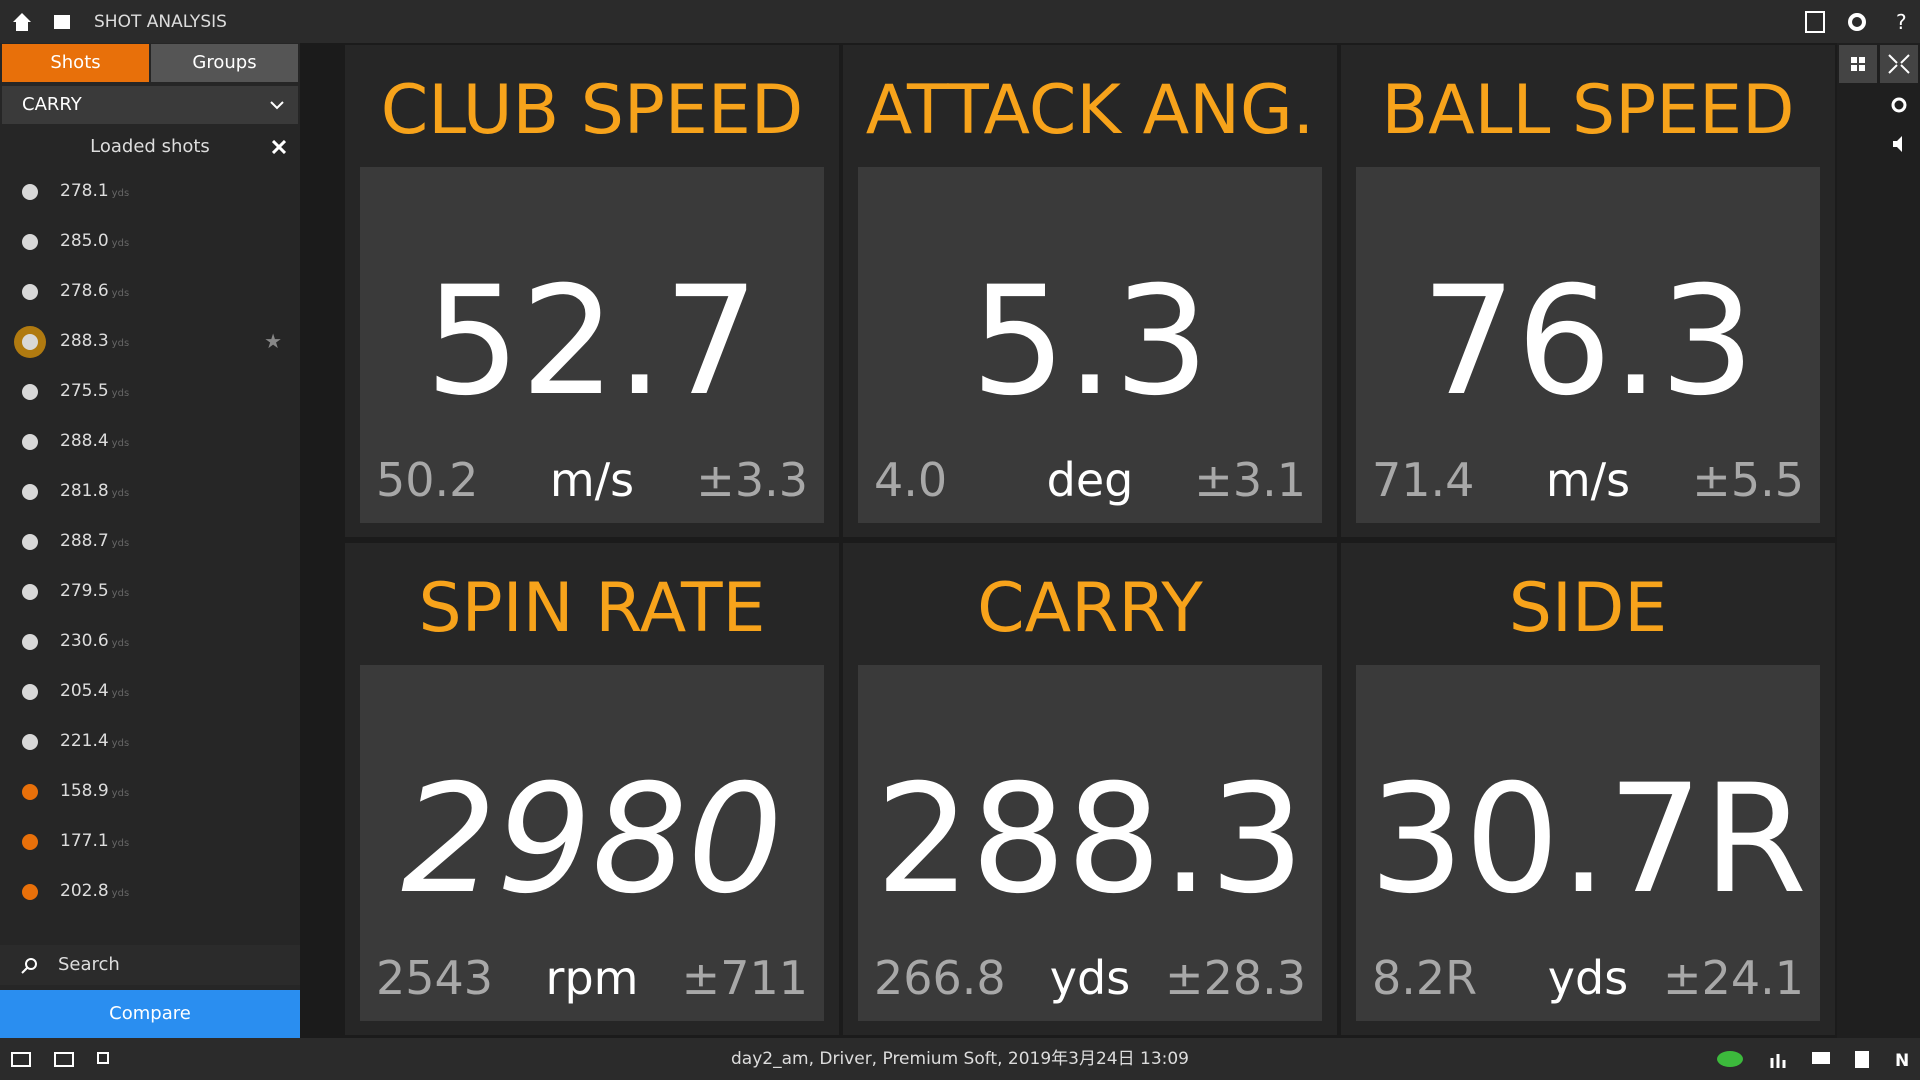 The image size is (1920, 1080). I want to click on metric-unit: rpm, so click(592, 978).